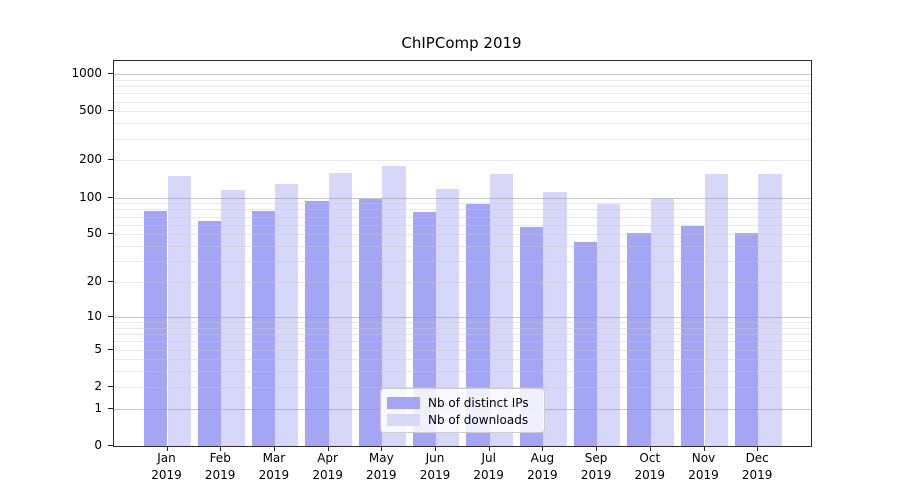 The height and width of the screenshot is (500, 900). I want to click on x-tick-month: Jan, so click(166, 458).